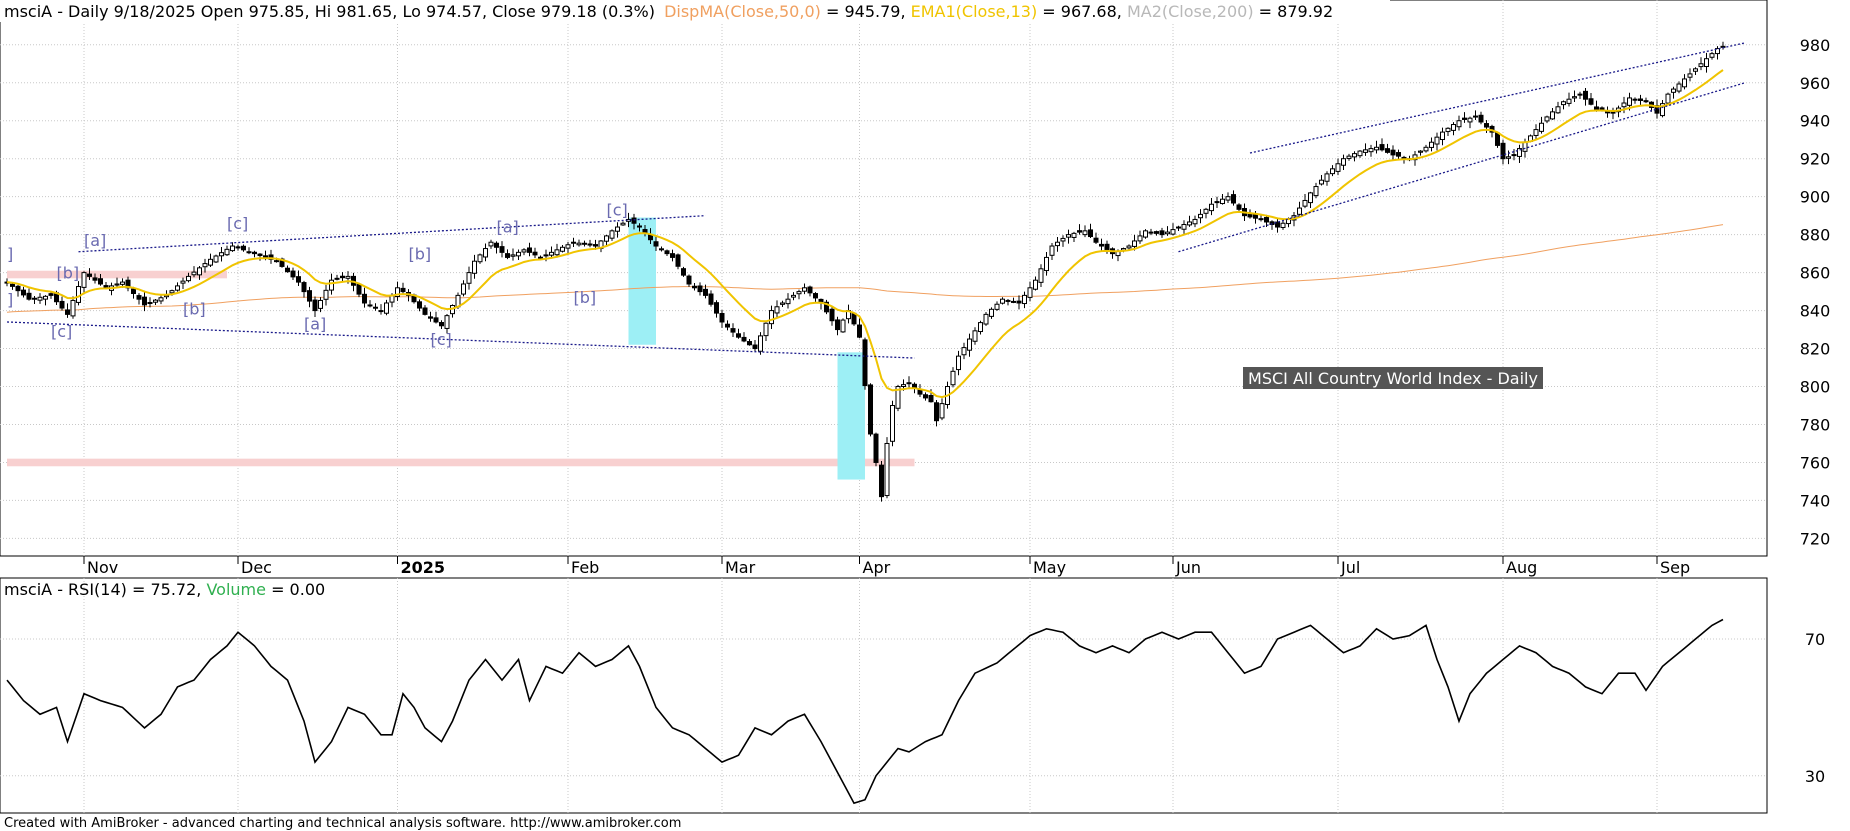 This screenshot has height=831, width=1850. Describe the element at coordinates (298, 589) in the screenshot. I see `rsi-header-volume-value: = 0.00` at that location.